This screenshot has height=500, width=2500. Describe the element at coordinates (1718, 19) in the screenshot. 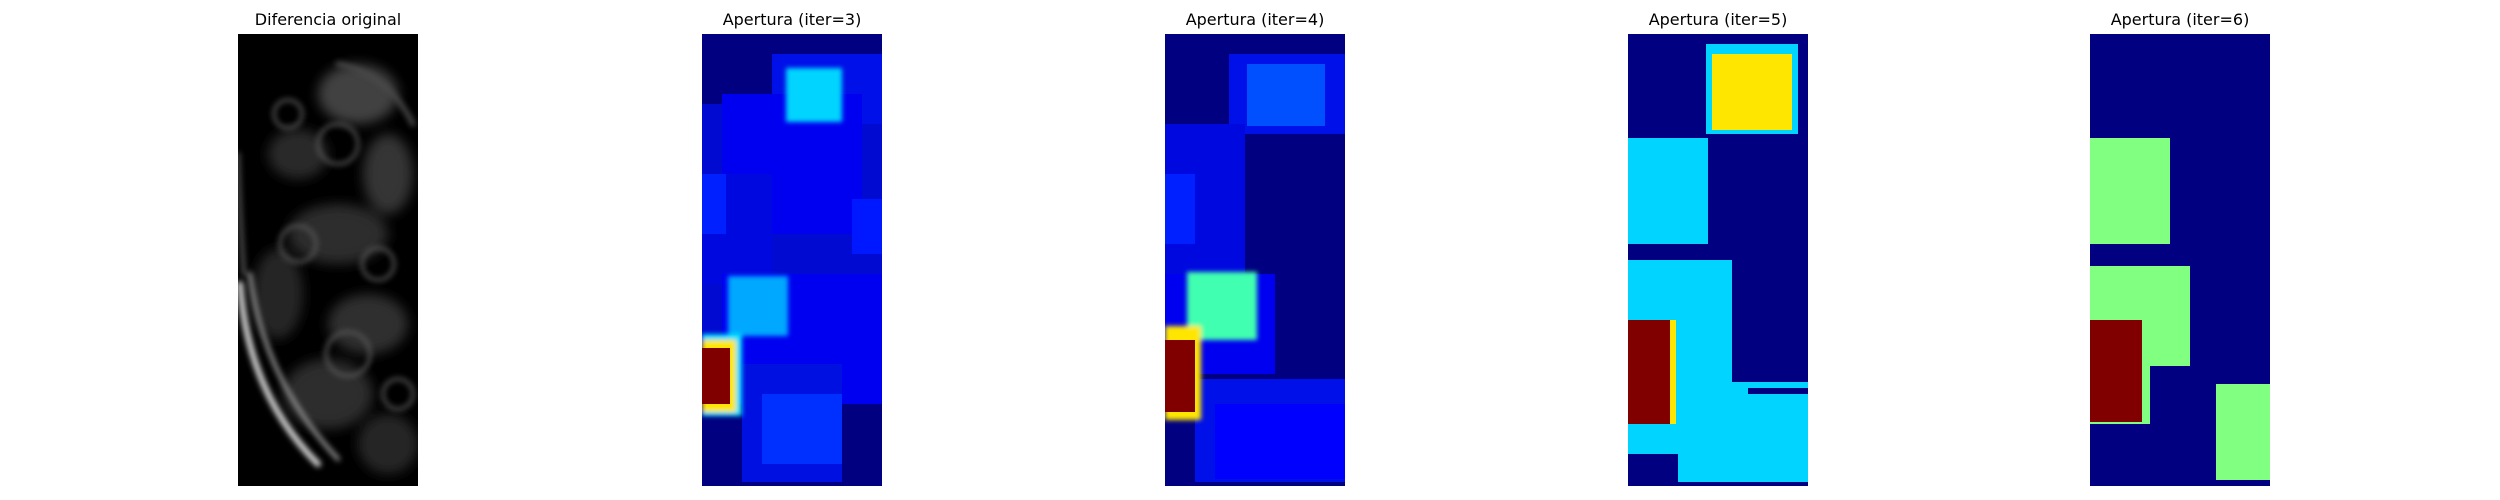

I see `panel-title: Apertura (iter=5)` at that location.